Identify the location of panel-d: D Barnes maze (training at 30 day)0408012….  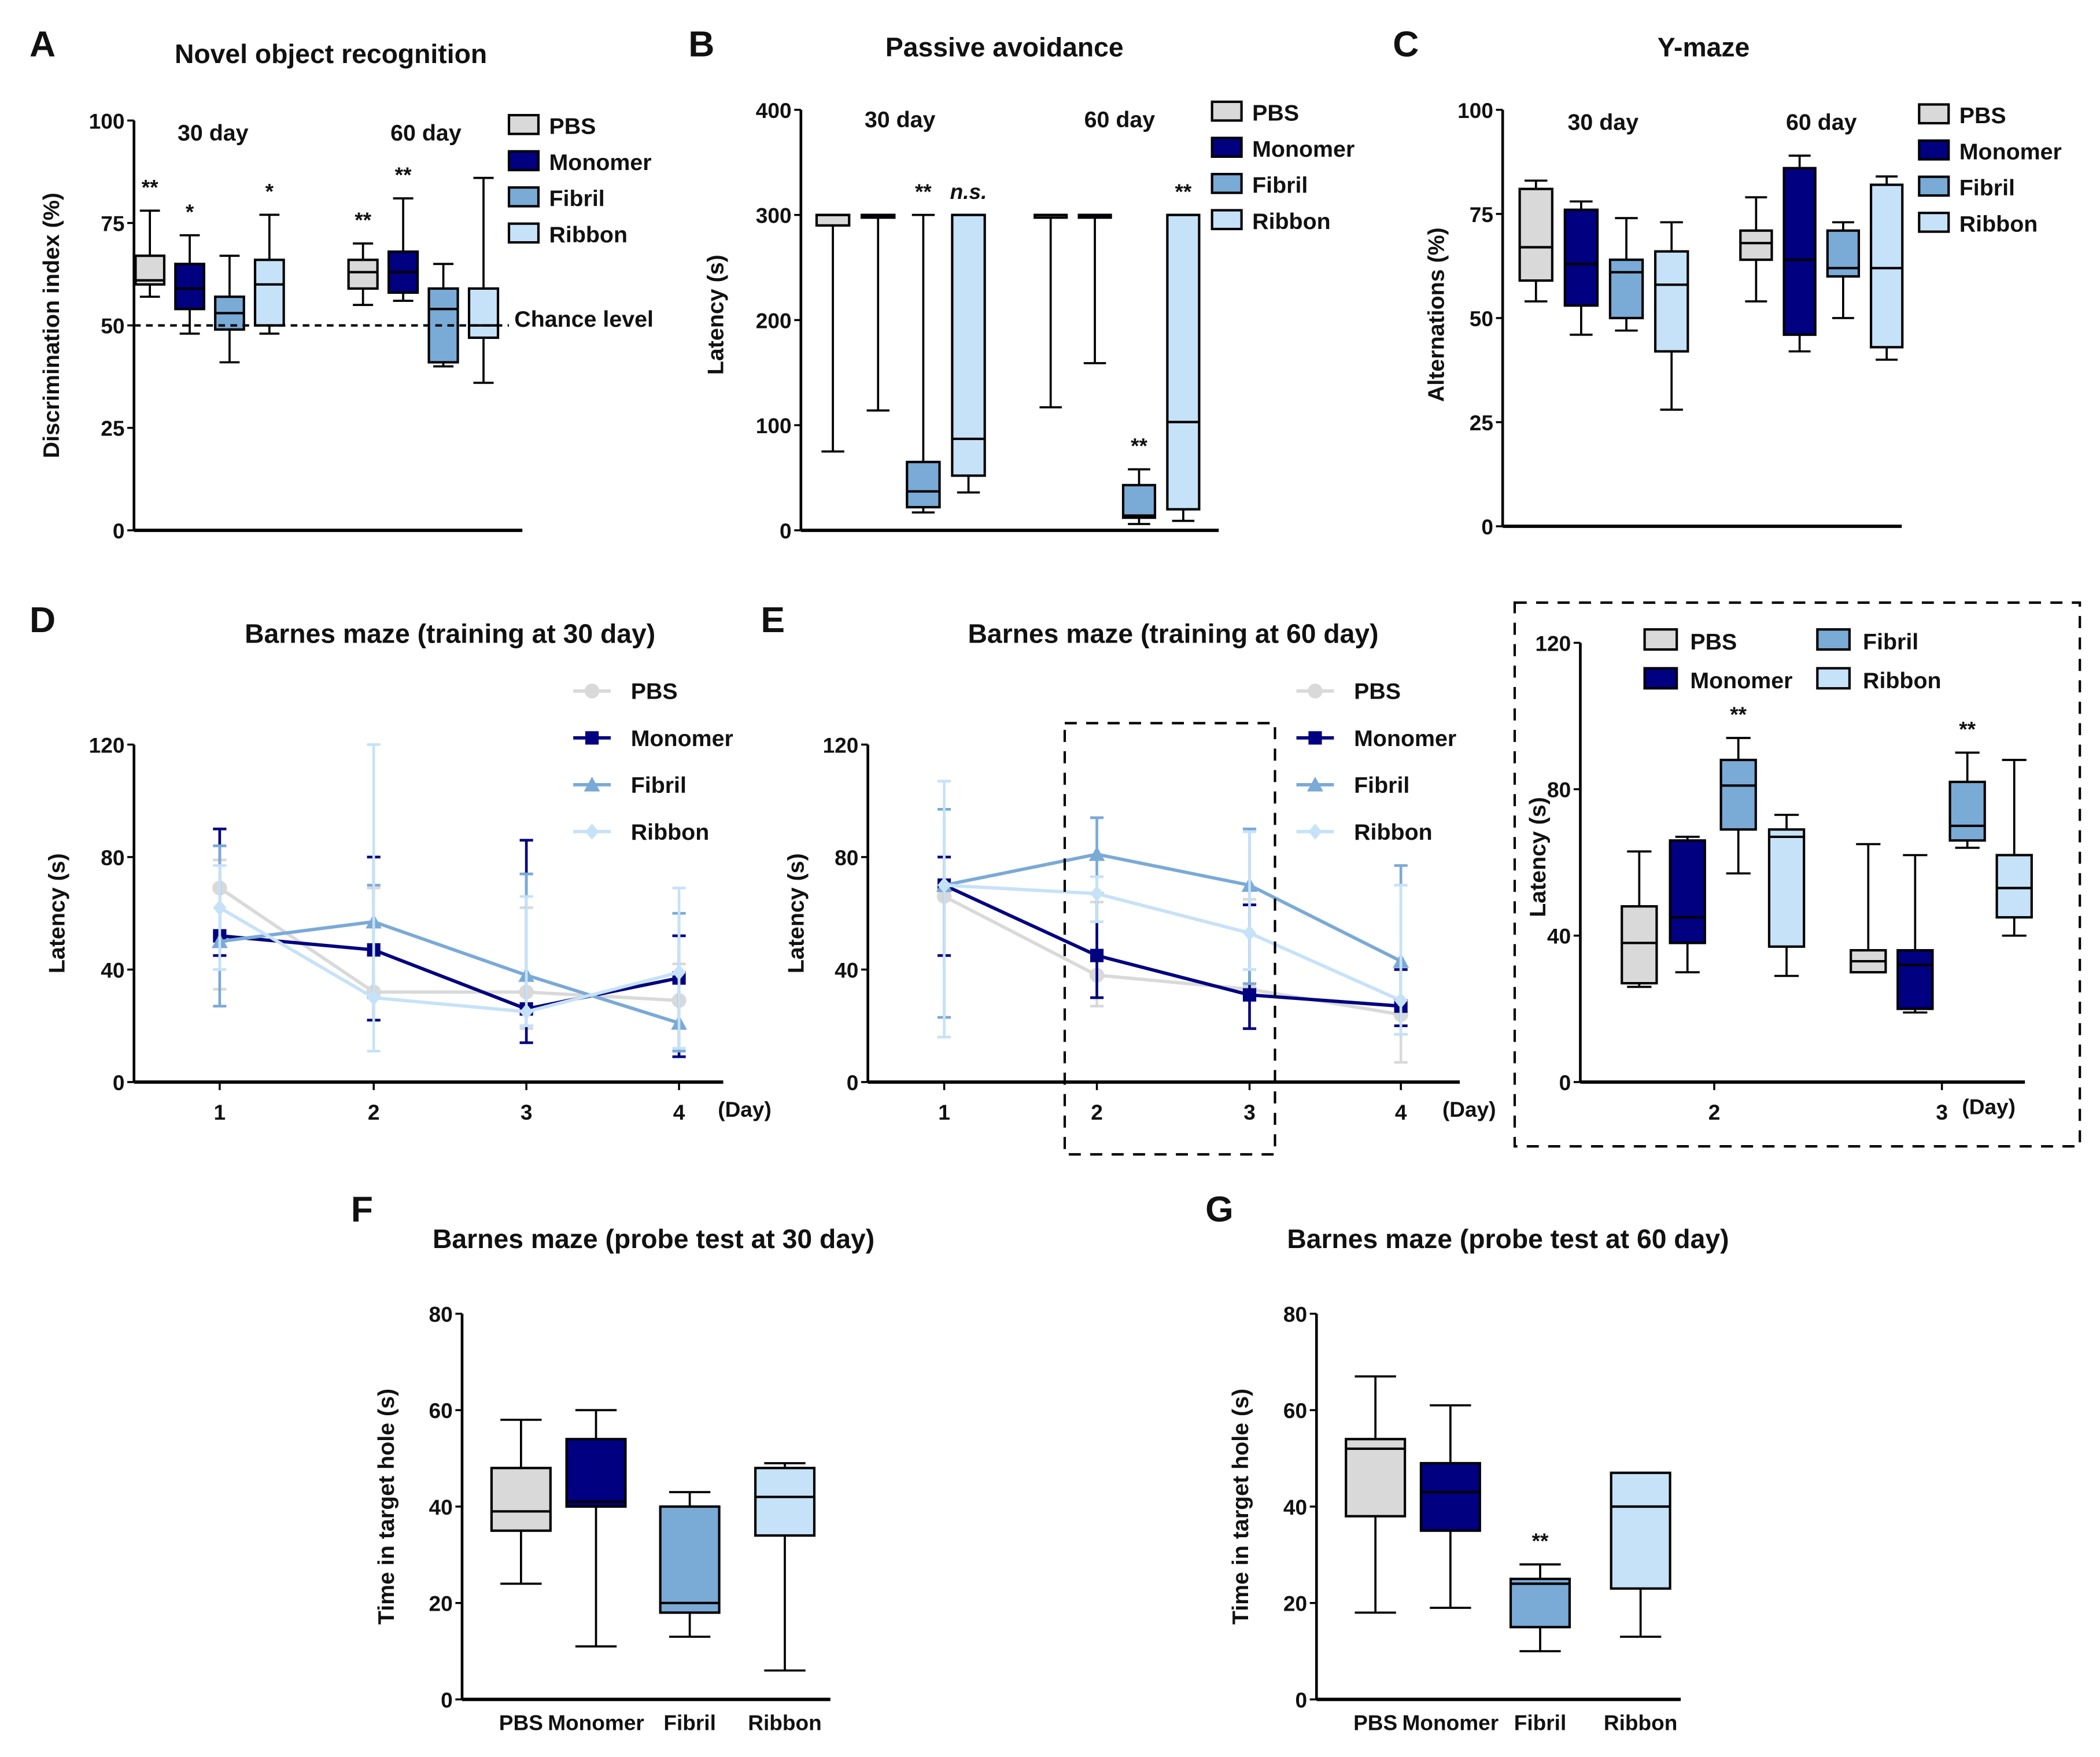
(400, 862).